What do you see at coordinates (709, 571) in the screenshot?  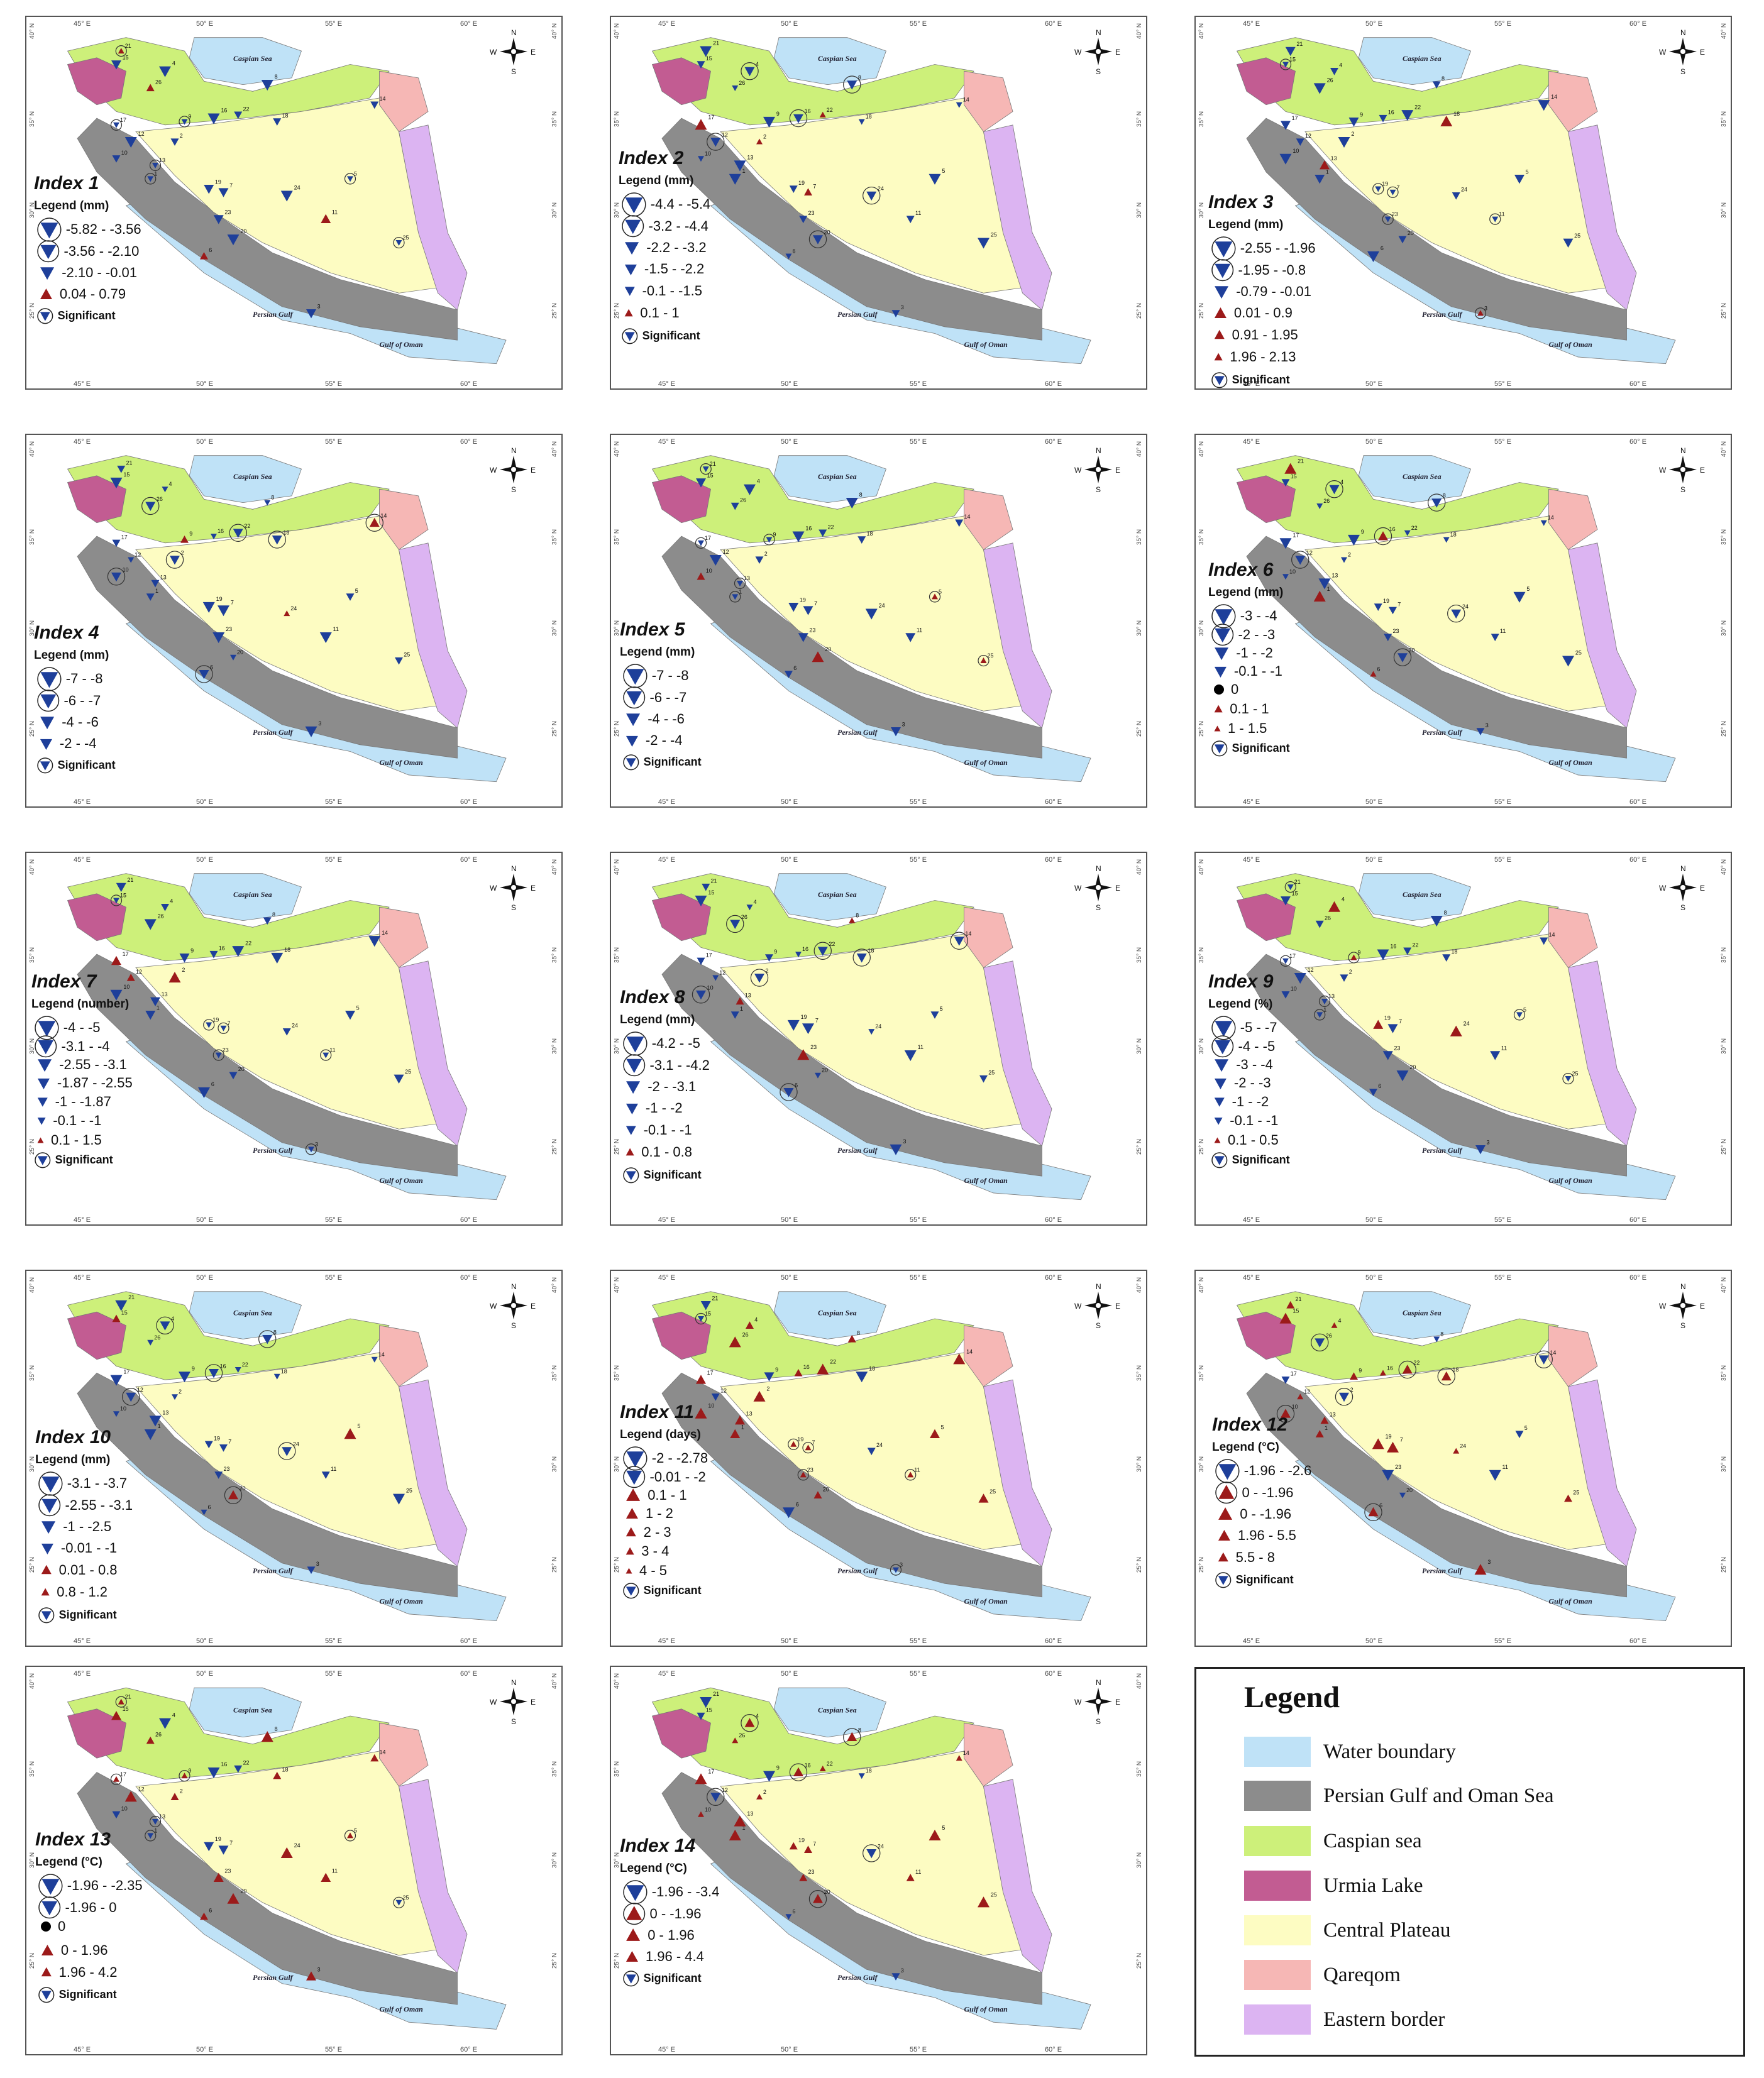 I see `station-label: 10` at bounding box center [709, 571].